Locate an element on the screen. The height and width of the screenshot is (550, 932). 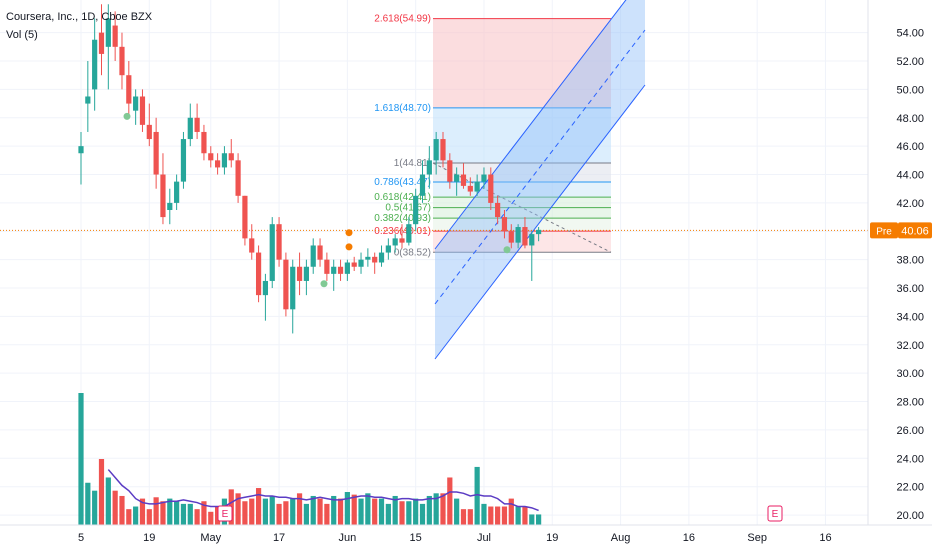
chart-title: Coursera, Inc., 1D, Cboe BZX is located at coordinates (79, 17).